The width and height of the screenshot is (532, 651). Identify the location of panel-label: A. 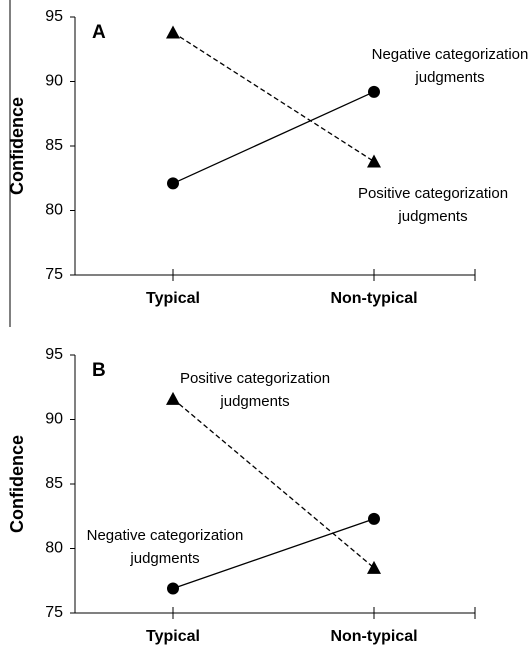
(99, 32).